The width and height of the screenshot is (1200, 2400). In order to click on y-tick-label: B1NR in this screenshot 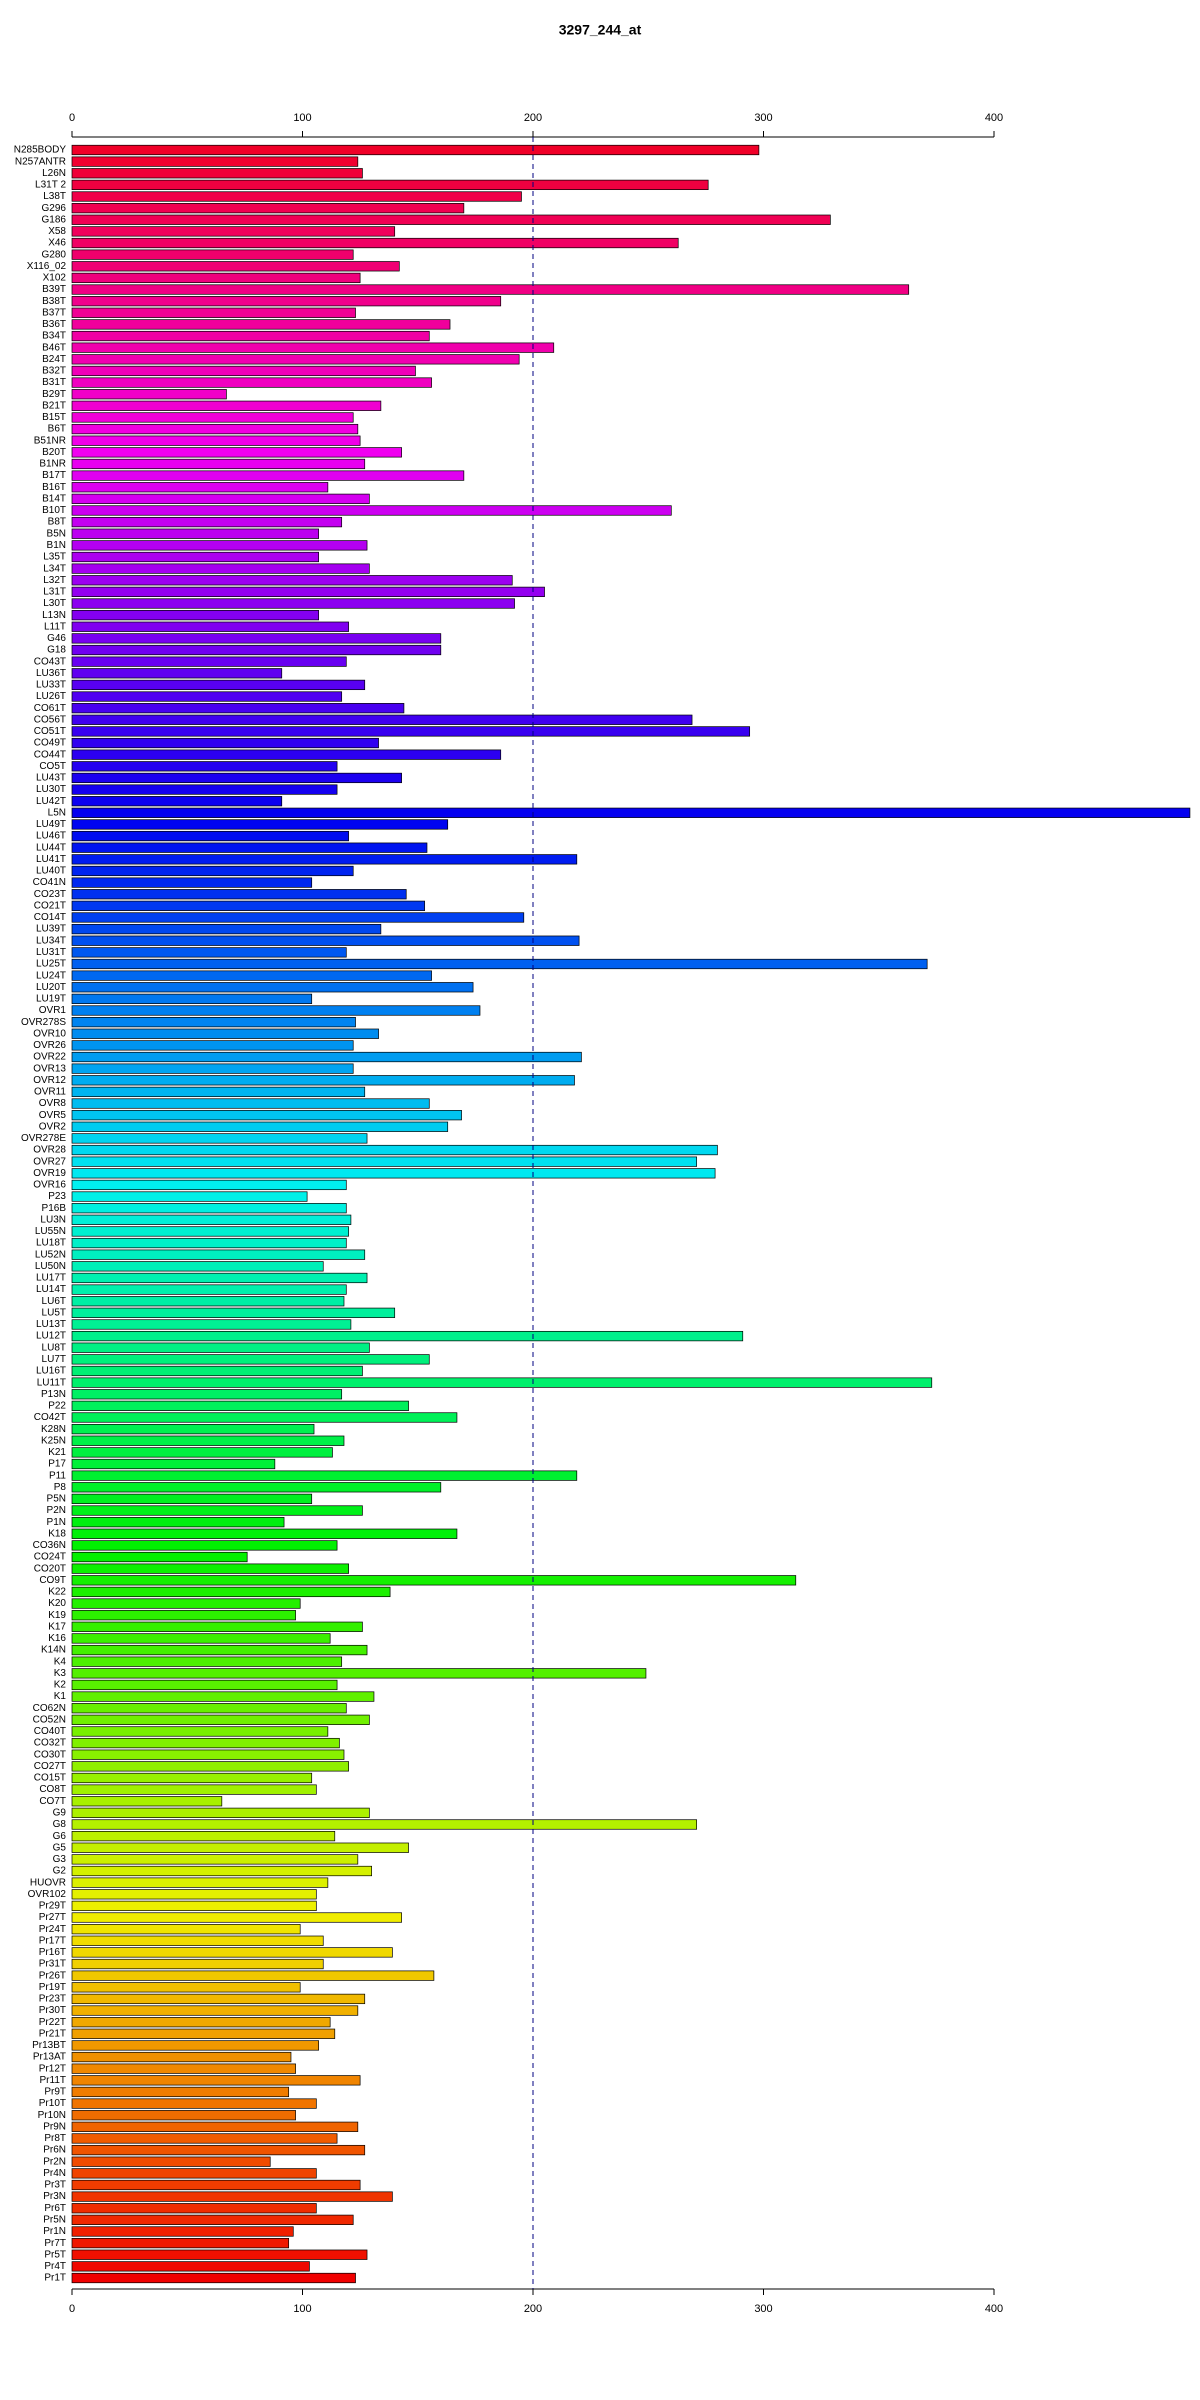, I will do `click(52, 464)`.